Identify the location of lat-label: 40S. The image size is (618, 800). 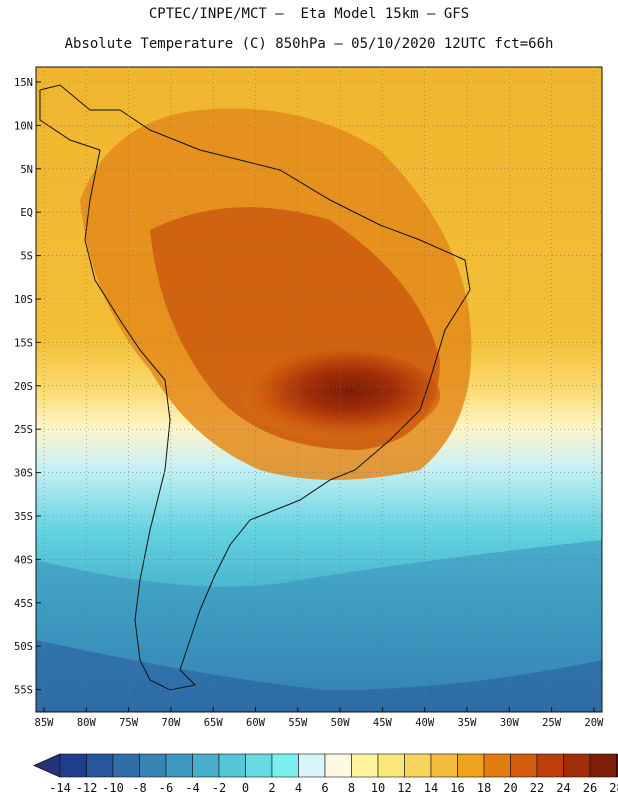
(23, 560).